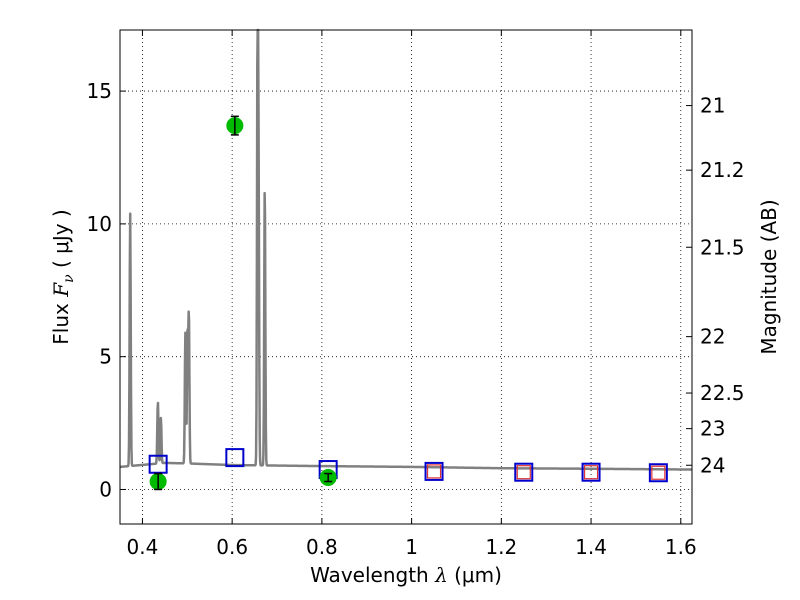 The height and width of the screenshot is (600, 800). I want to click on y2-tick-label: 21, so click(712, 106).